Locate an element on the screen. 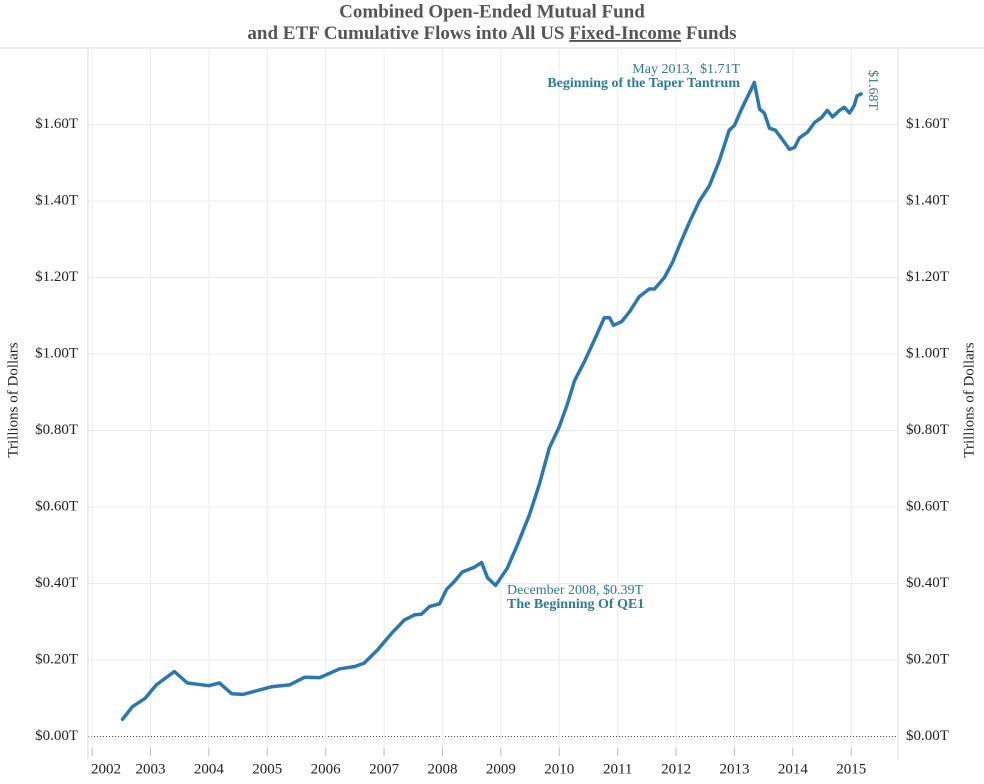  x-tick-label: 2009 is located at coordinates (501, 769).